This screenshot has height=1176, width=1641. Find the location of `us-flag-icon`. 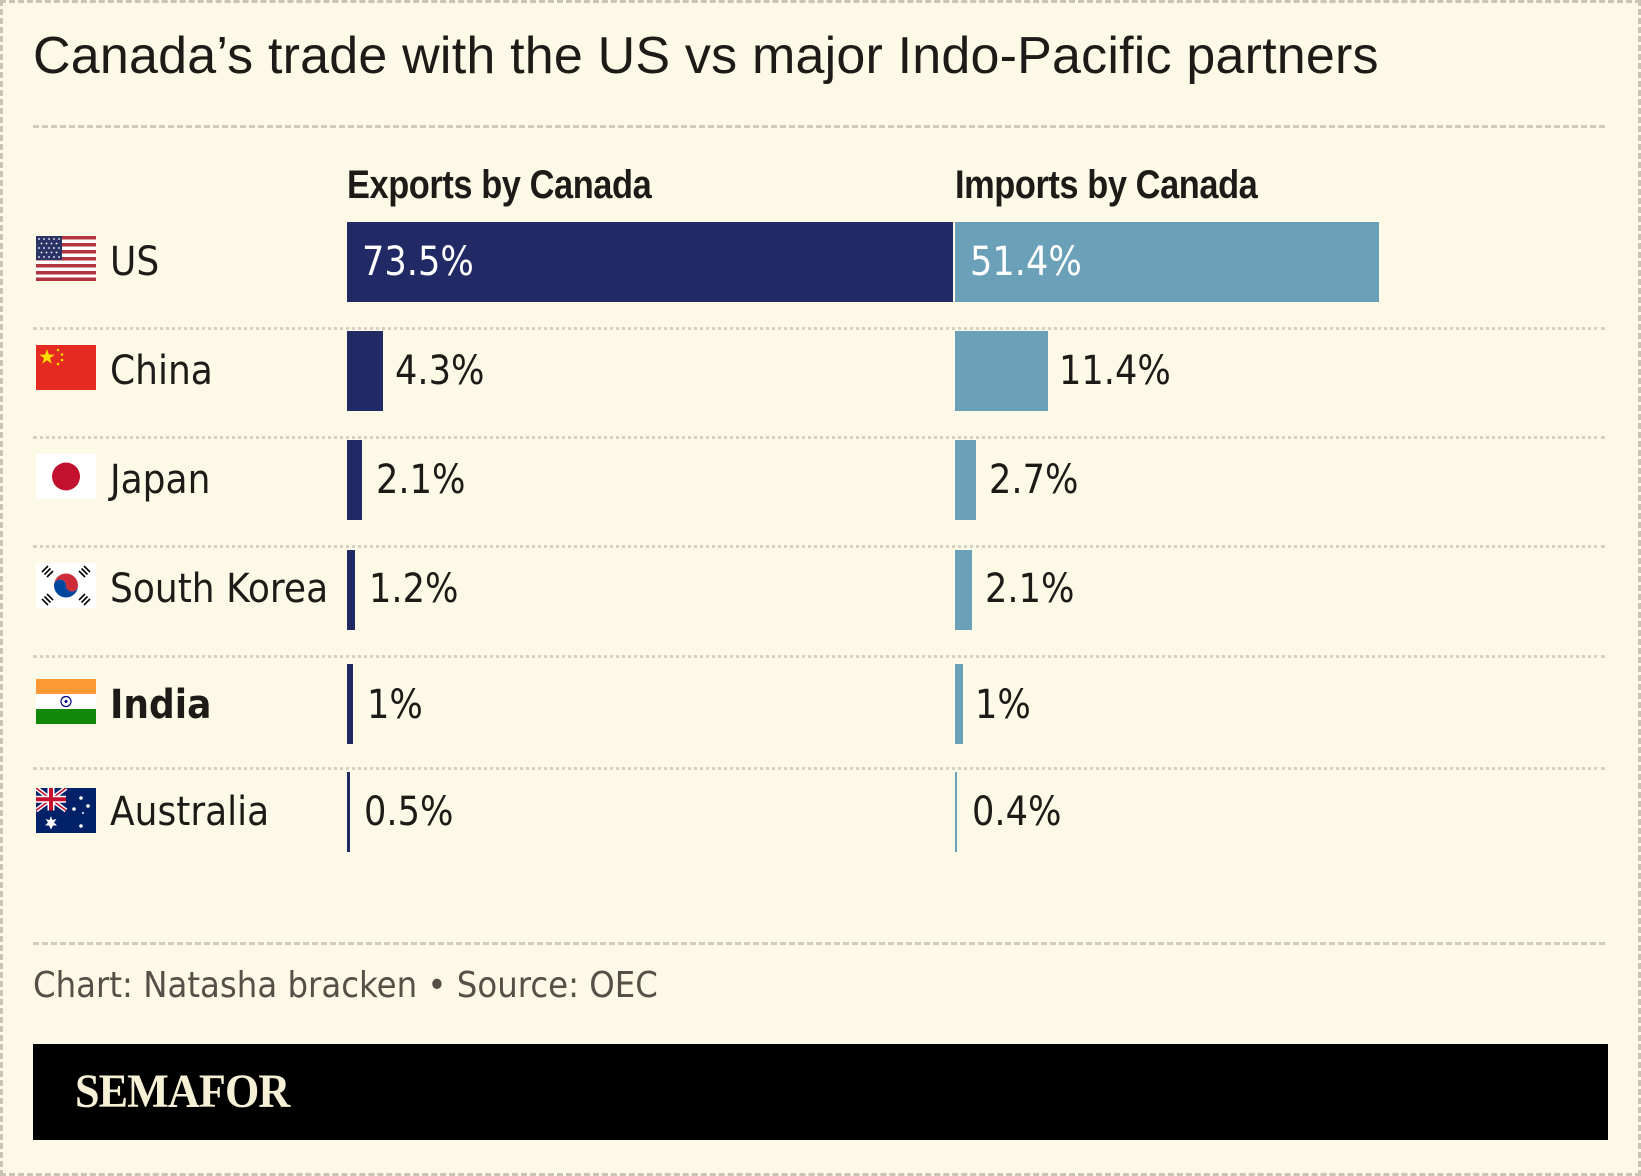

us-flag-icon is located at coordinates (66, 258).